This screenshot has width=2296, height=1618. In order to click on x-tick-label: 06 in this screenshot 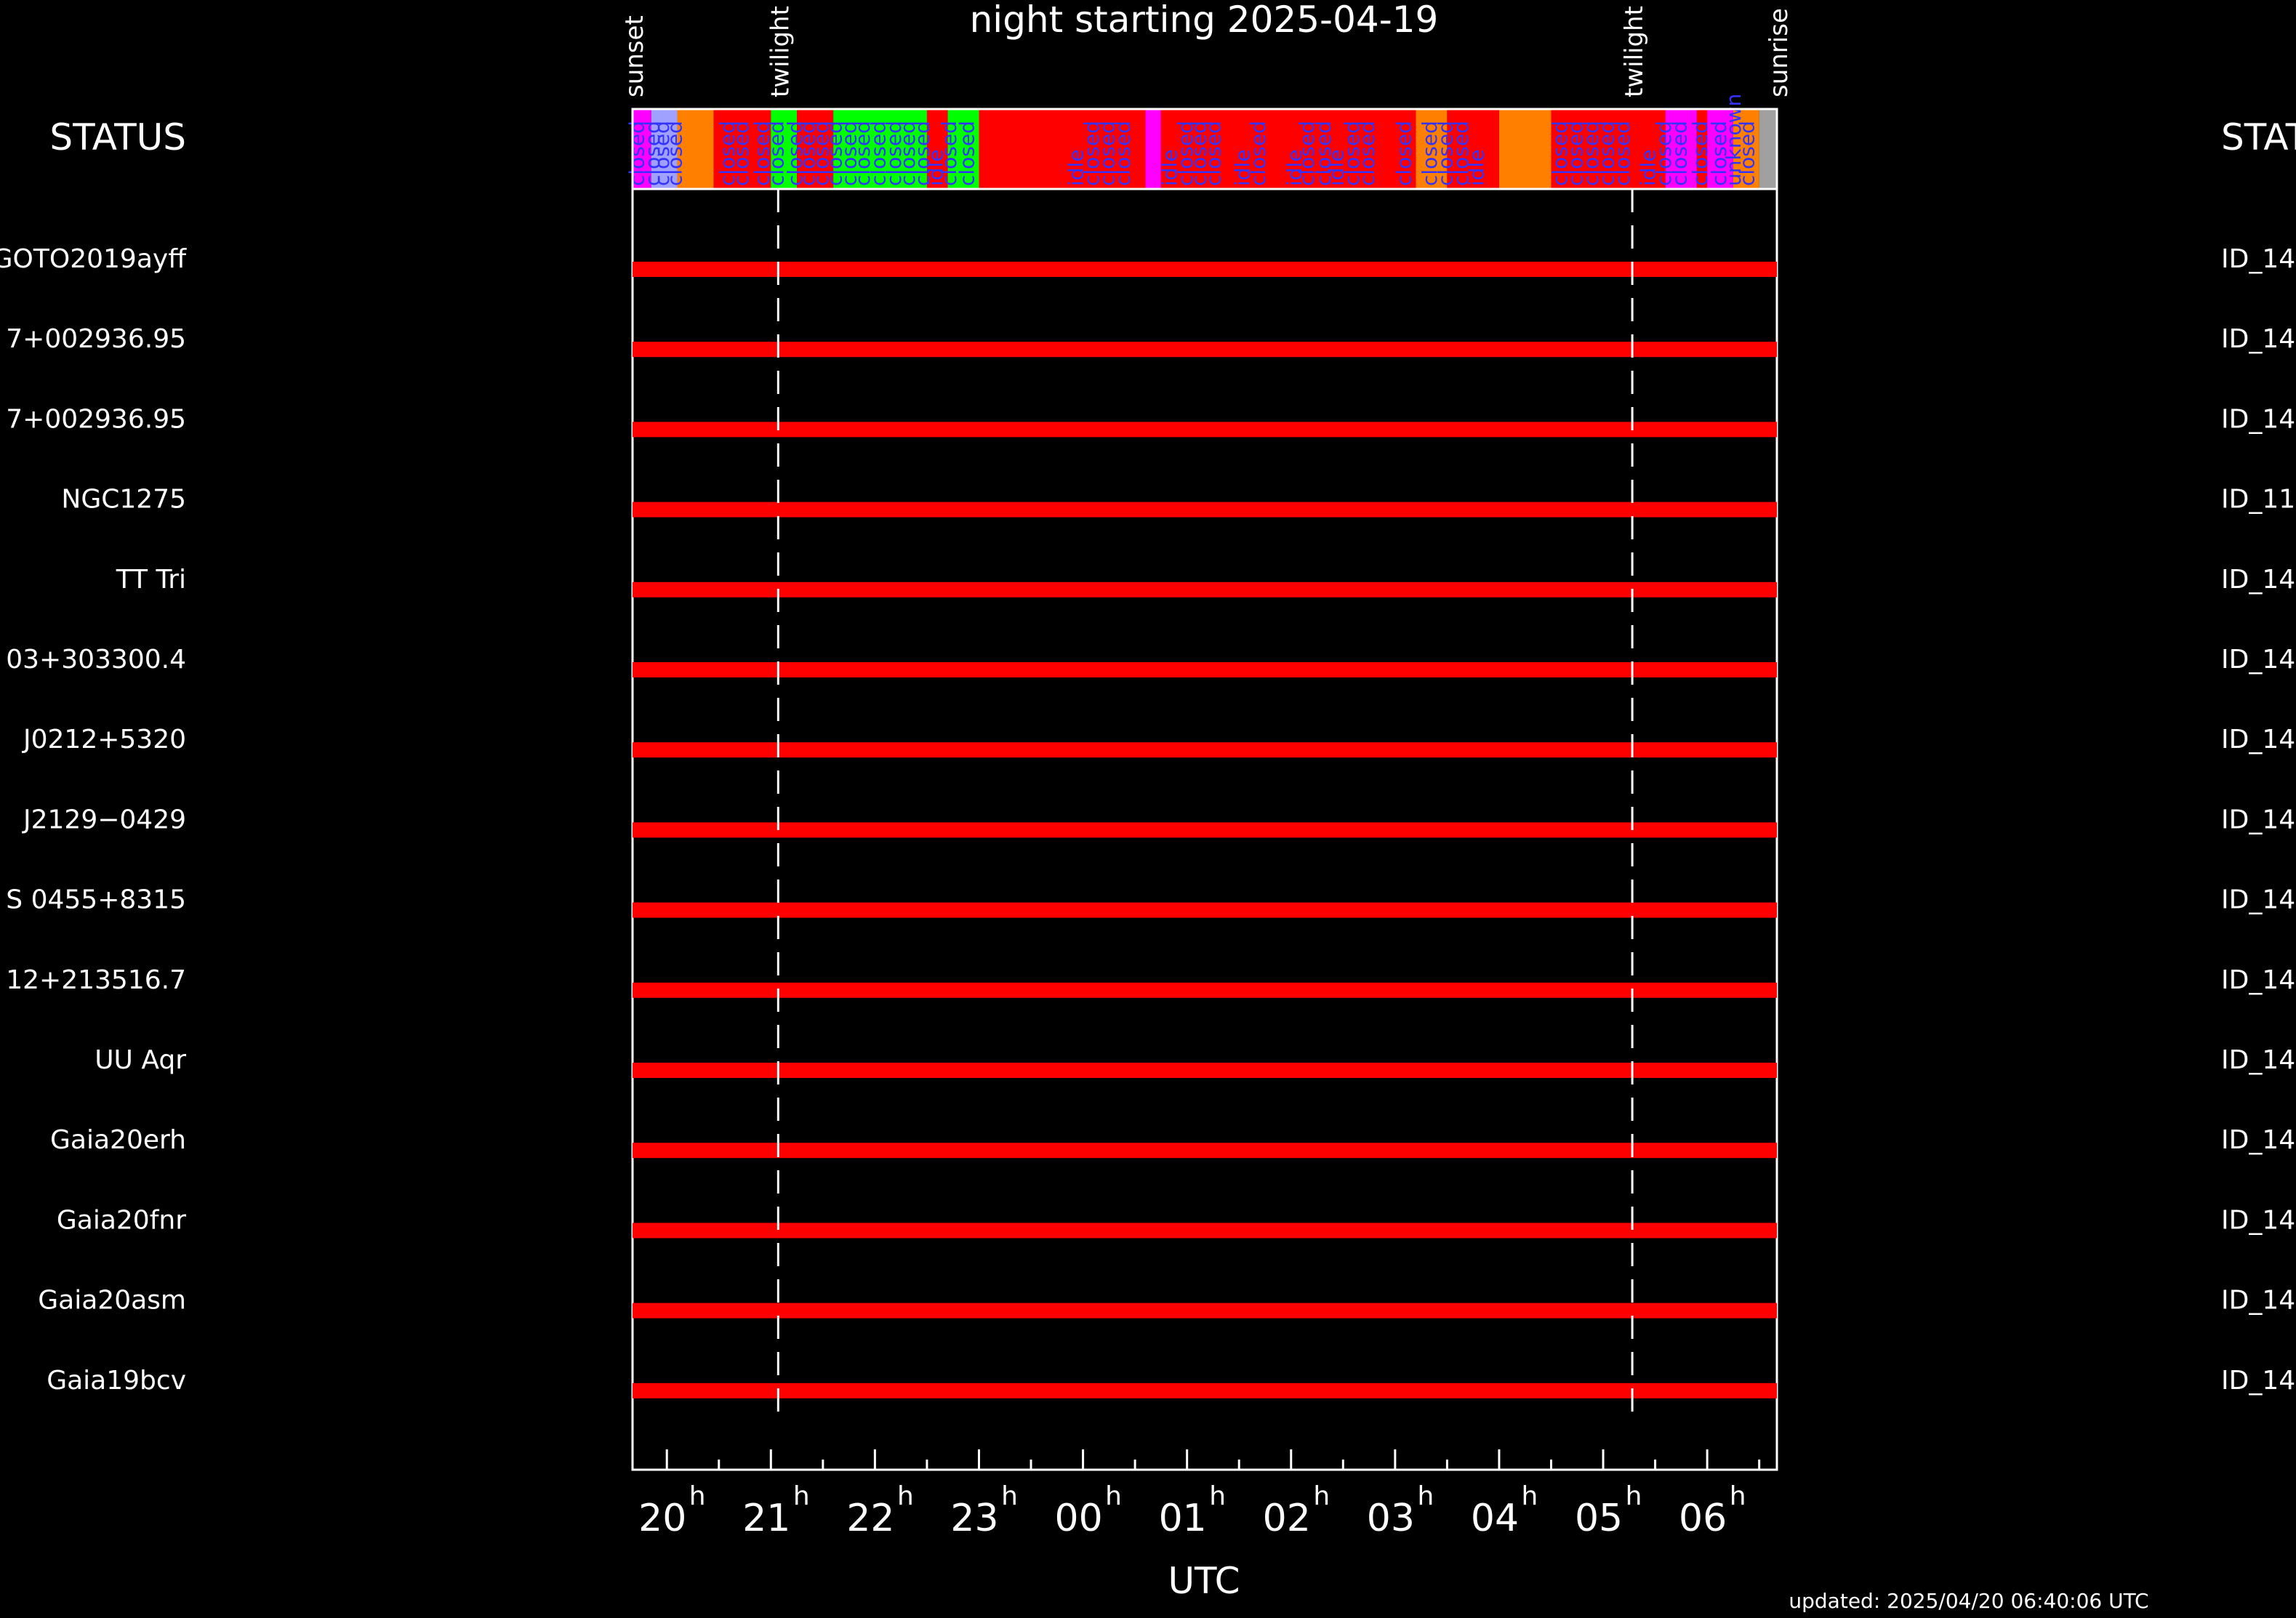, I will do `click(1703, 1518)`.